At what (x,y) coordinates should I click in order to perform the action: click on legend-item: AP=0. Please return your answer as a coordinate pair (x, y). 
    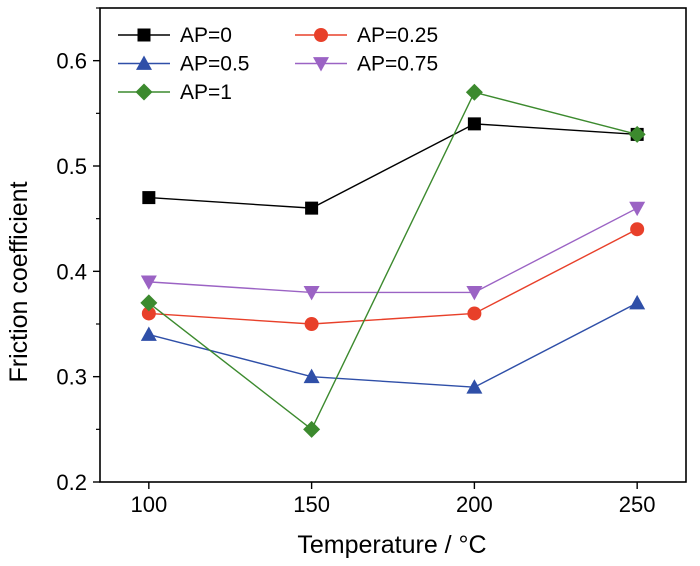
    Looking at the image, I should click on (175, 35).